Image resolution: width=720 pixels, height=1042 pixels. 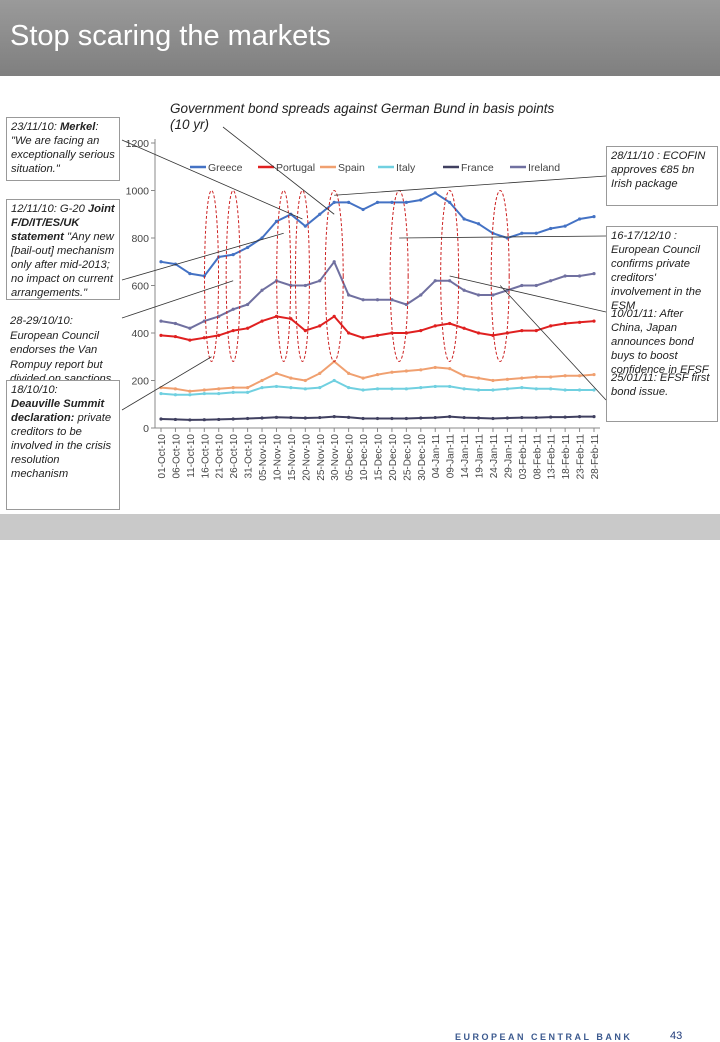 I want to click on x-tick-label: 31-Oct-10, so click(x=249, y=456).